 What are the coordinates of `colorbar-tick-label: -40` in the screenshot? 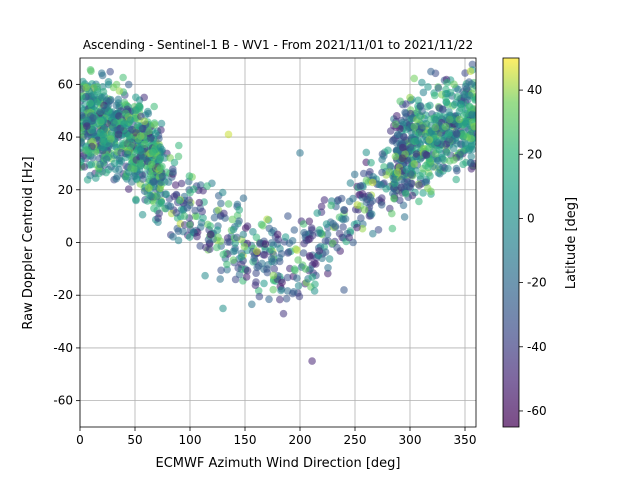 It's located at (537, 347).